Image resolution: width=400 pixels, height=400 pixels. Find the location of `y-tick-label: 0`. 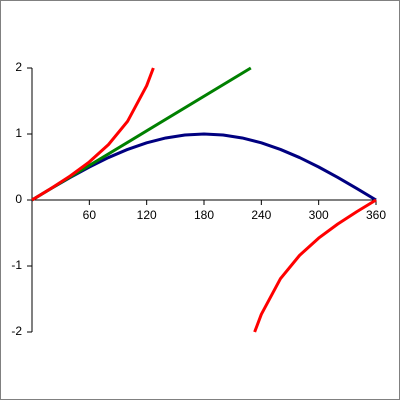

y-tick-label: 0 is located at coordinates (18, 199).